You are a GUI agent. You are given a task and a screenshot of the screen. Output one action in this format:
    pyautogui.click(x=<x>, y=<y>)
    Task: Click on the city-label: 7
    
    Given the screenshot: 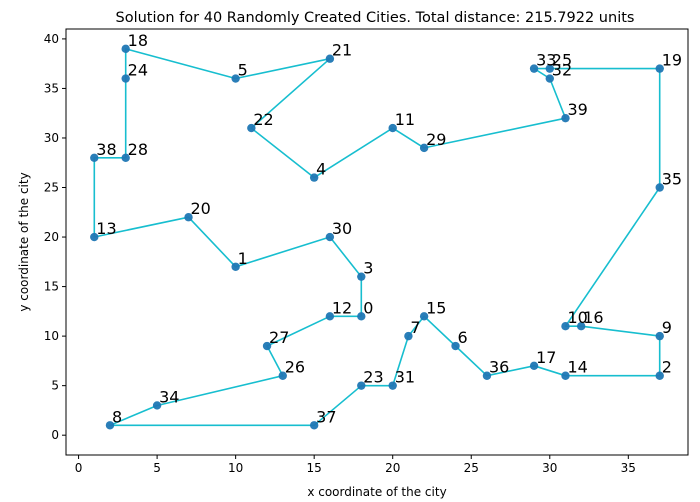 What is the action you would take?
    pyautogui.click(x=415, y=327)
    